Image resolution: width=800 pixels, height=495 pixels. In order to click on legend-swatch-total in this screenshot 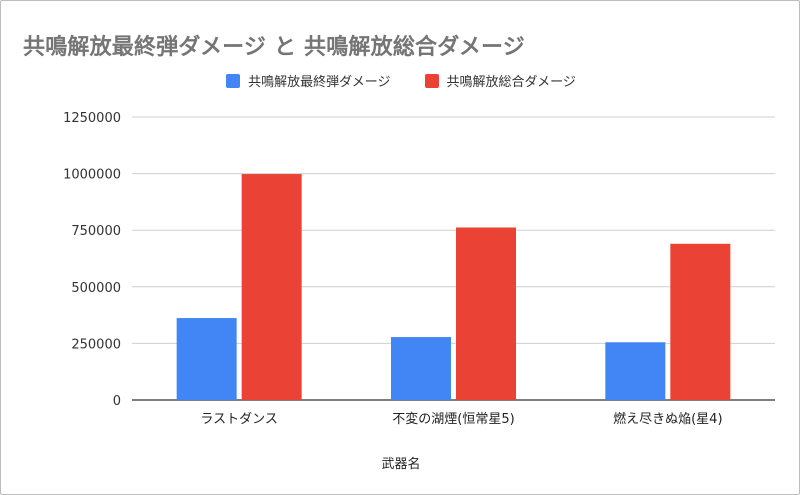, I will do `click(431, 80)`.